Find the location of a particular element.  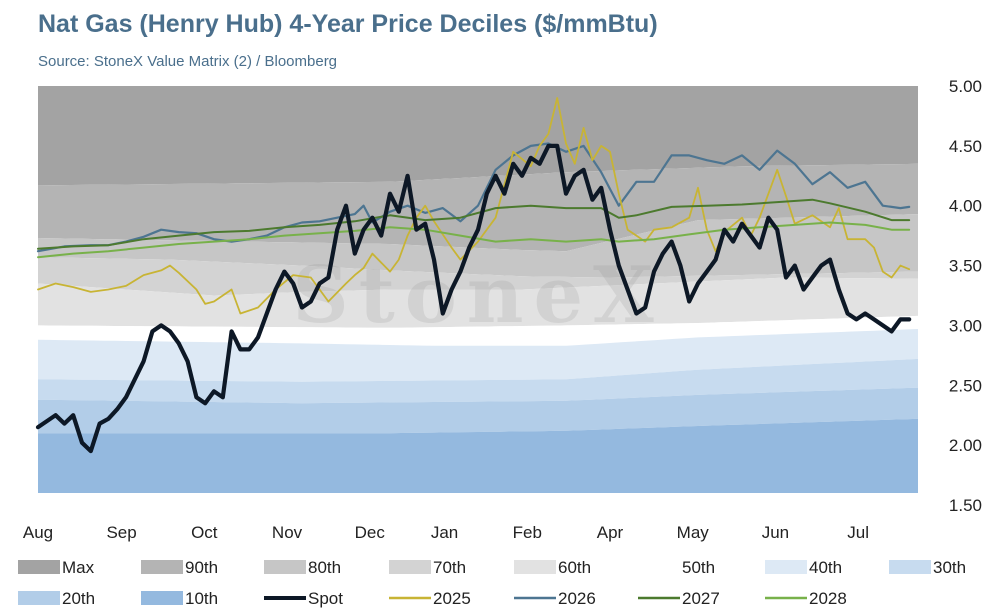

x-tick-label: Jul is located at coordinates (858, 532).